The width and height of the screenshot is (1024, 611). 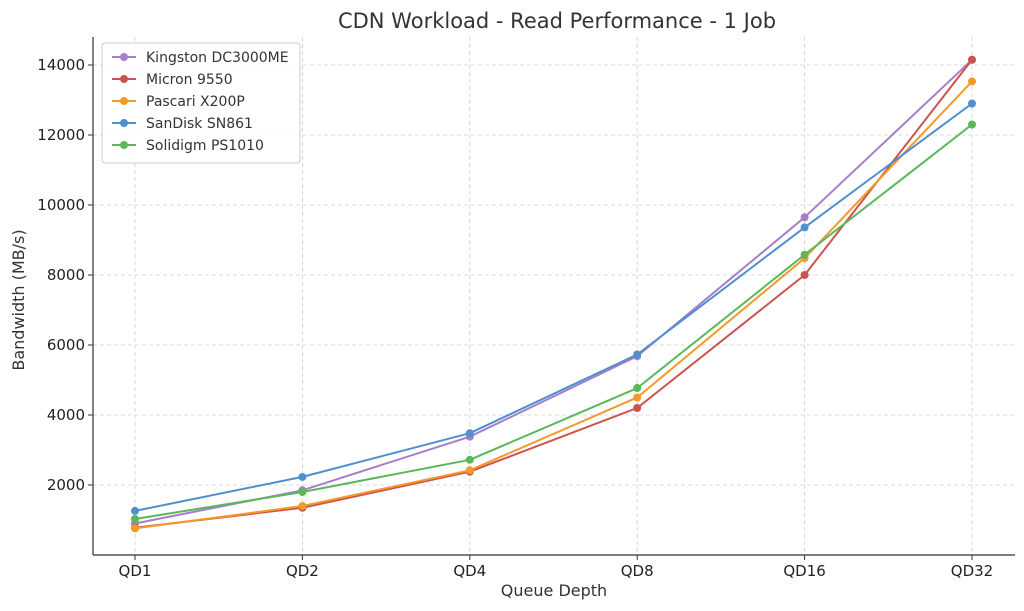 I want to click on legend-item: Solidigm PS1010, so click(x=188, y=146).